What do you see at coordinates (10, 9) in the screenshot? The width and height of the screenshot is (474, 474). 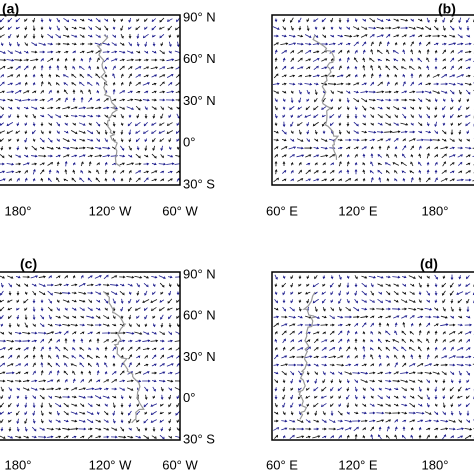 I see `panel-label: (a)` at bounding box center [10, 9].